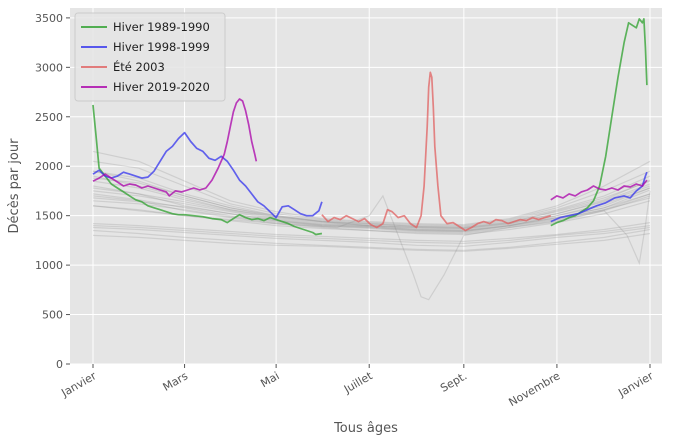 The width and height of the screenshot is (684, 442). Describe the element at coordinates (161, 47) in the screenshot. I see `legend-label: Hiver 1998-1999` at that location.